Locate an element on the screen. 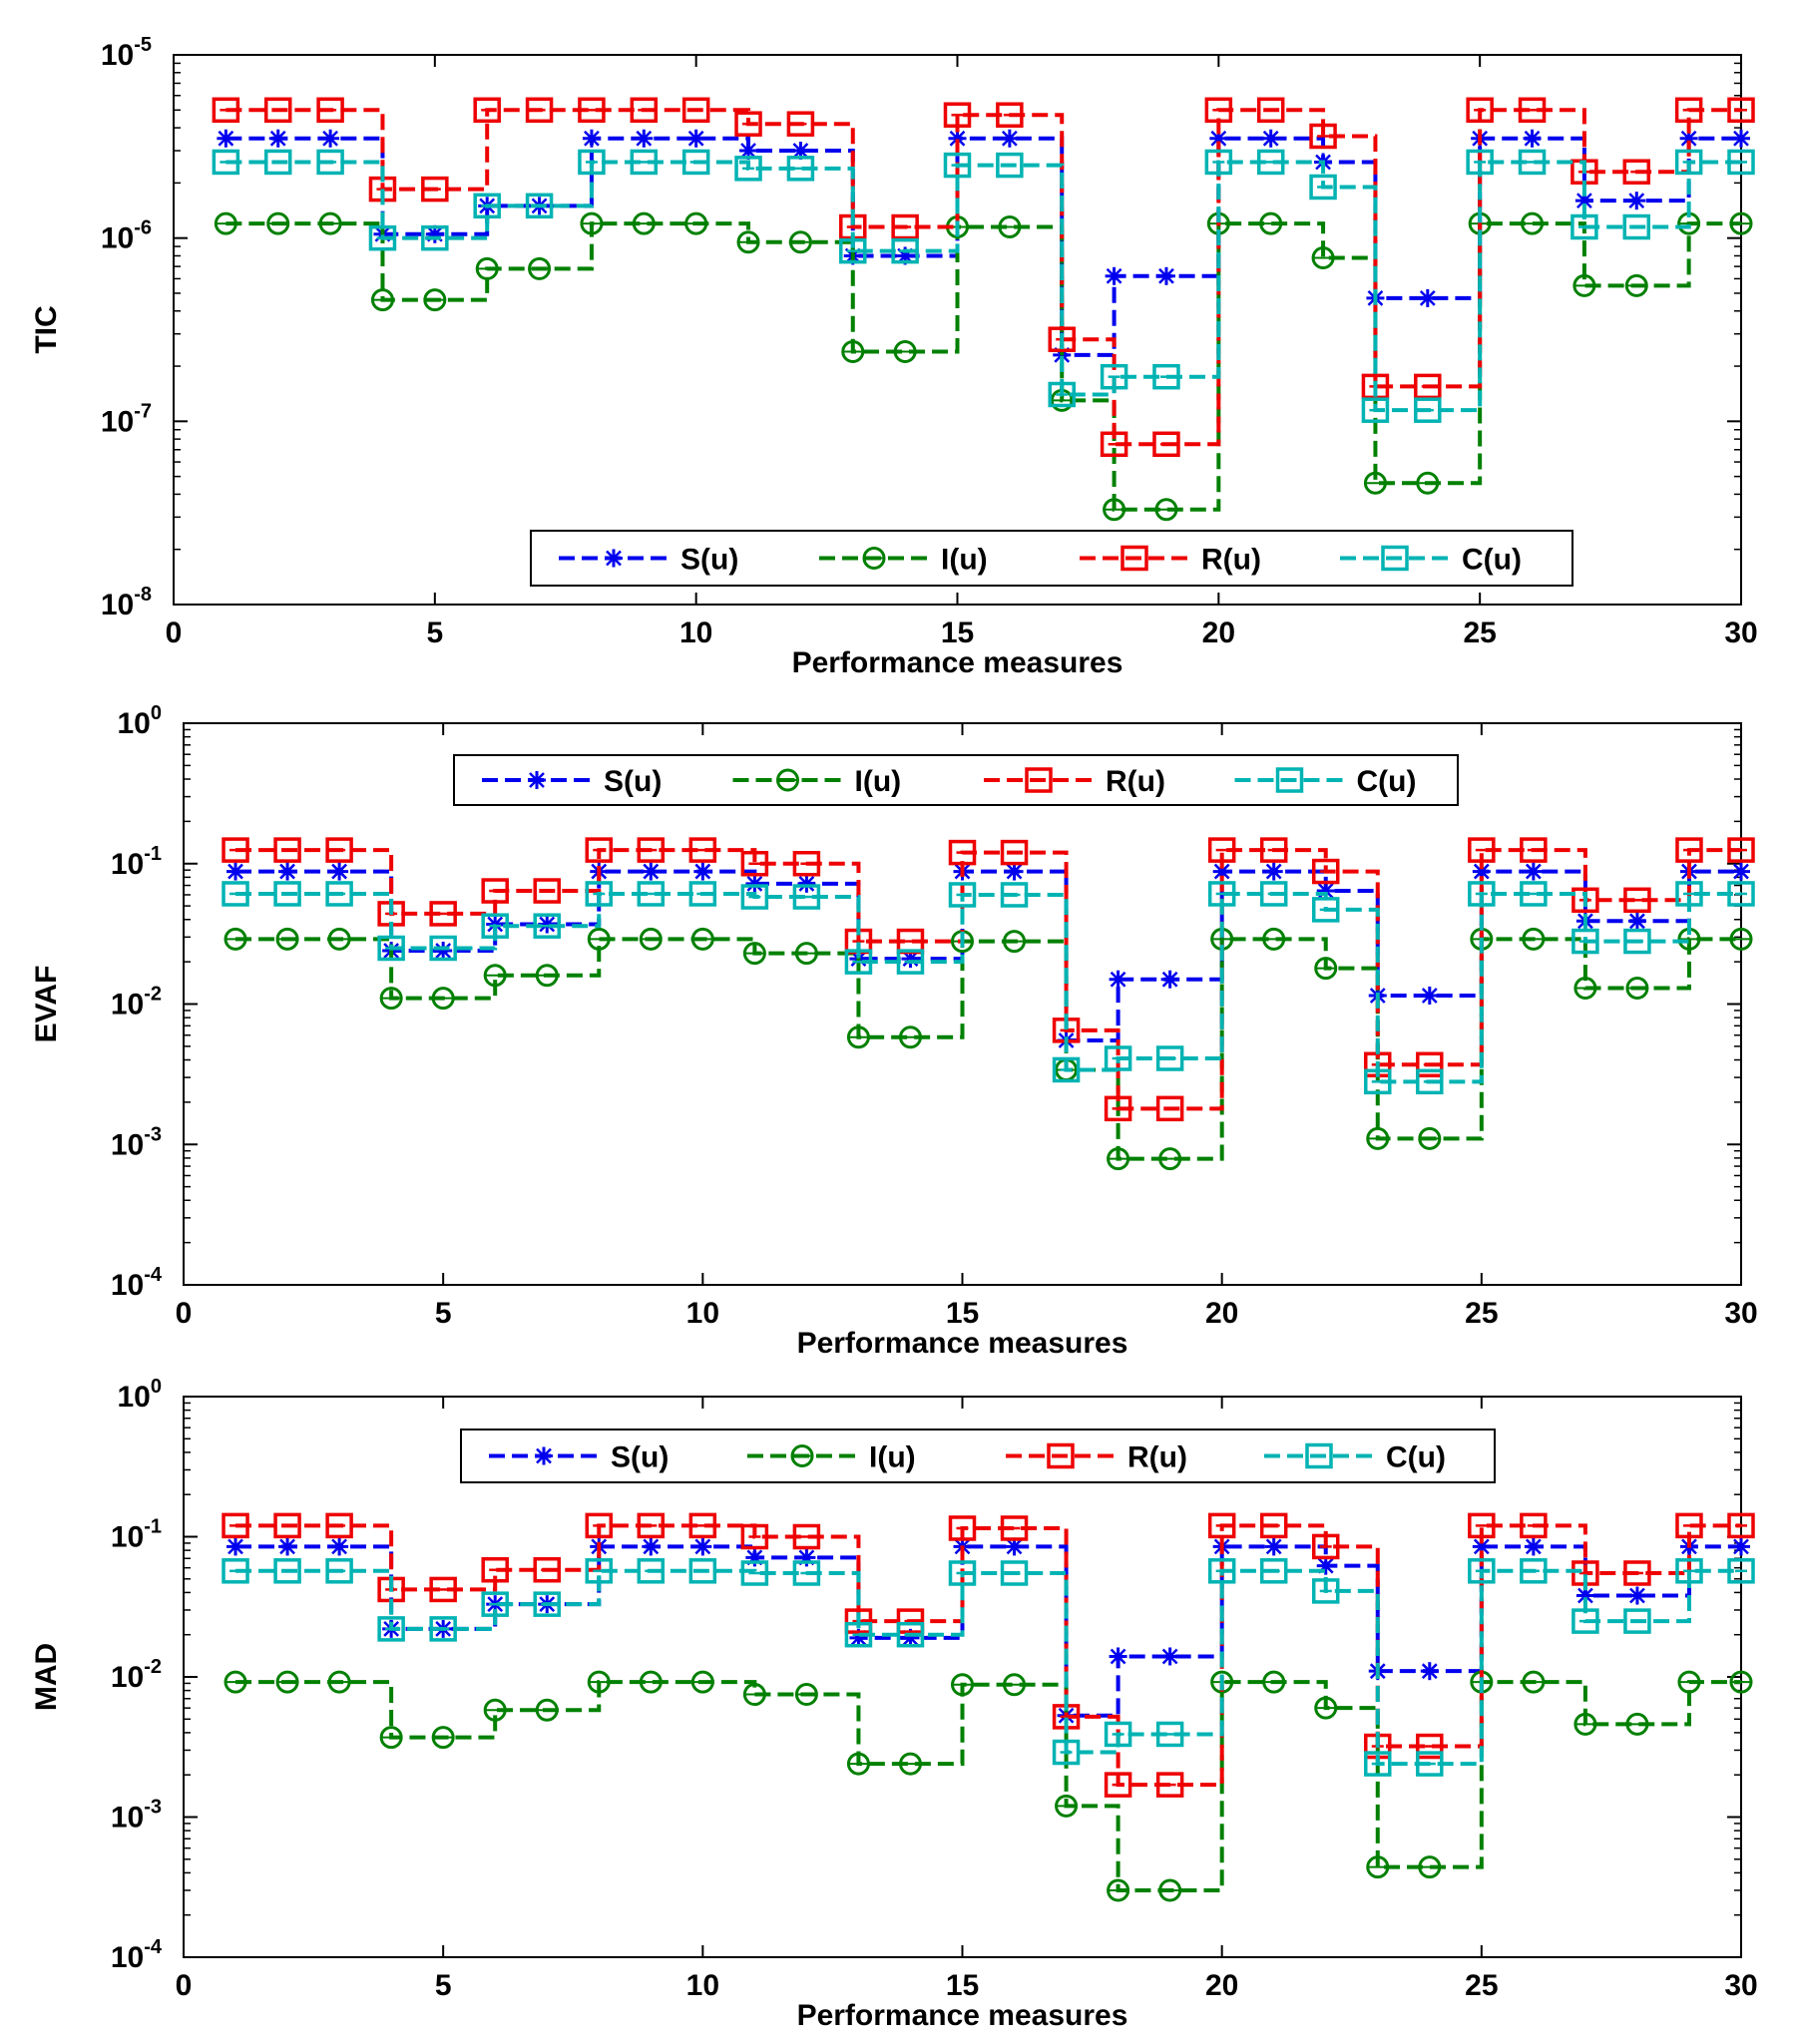 The image size is (1794, 2044). y-tick-label: 10⁻⁵ is located at coordinates (126, 53).